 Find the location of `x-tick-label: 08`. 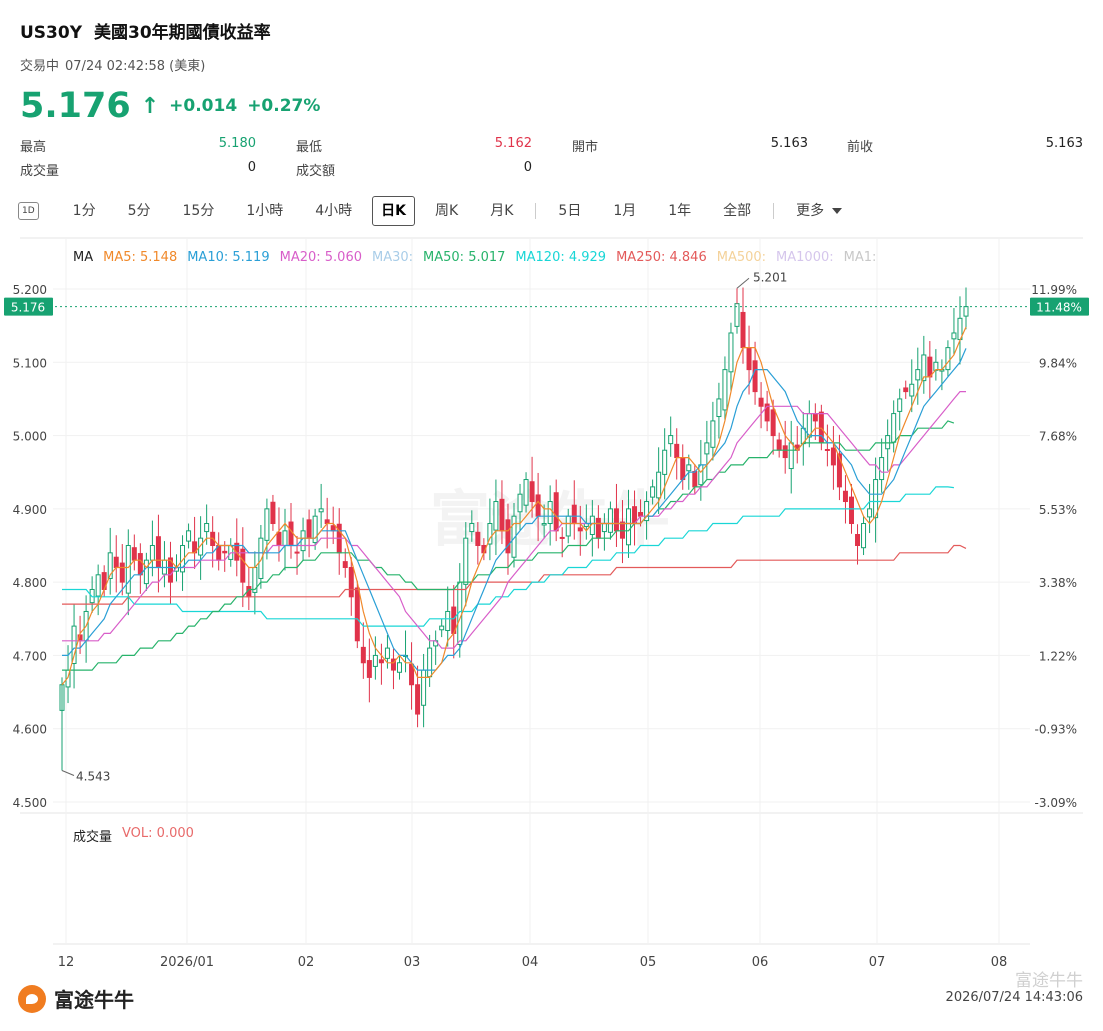

x-tick-label: 08 is located at coordinates (999, 962).